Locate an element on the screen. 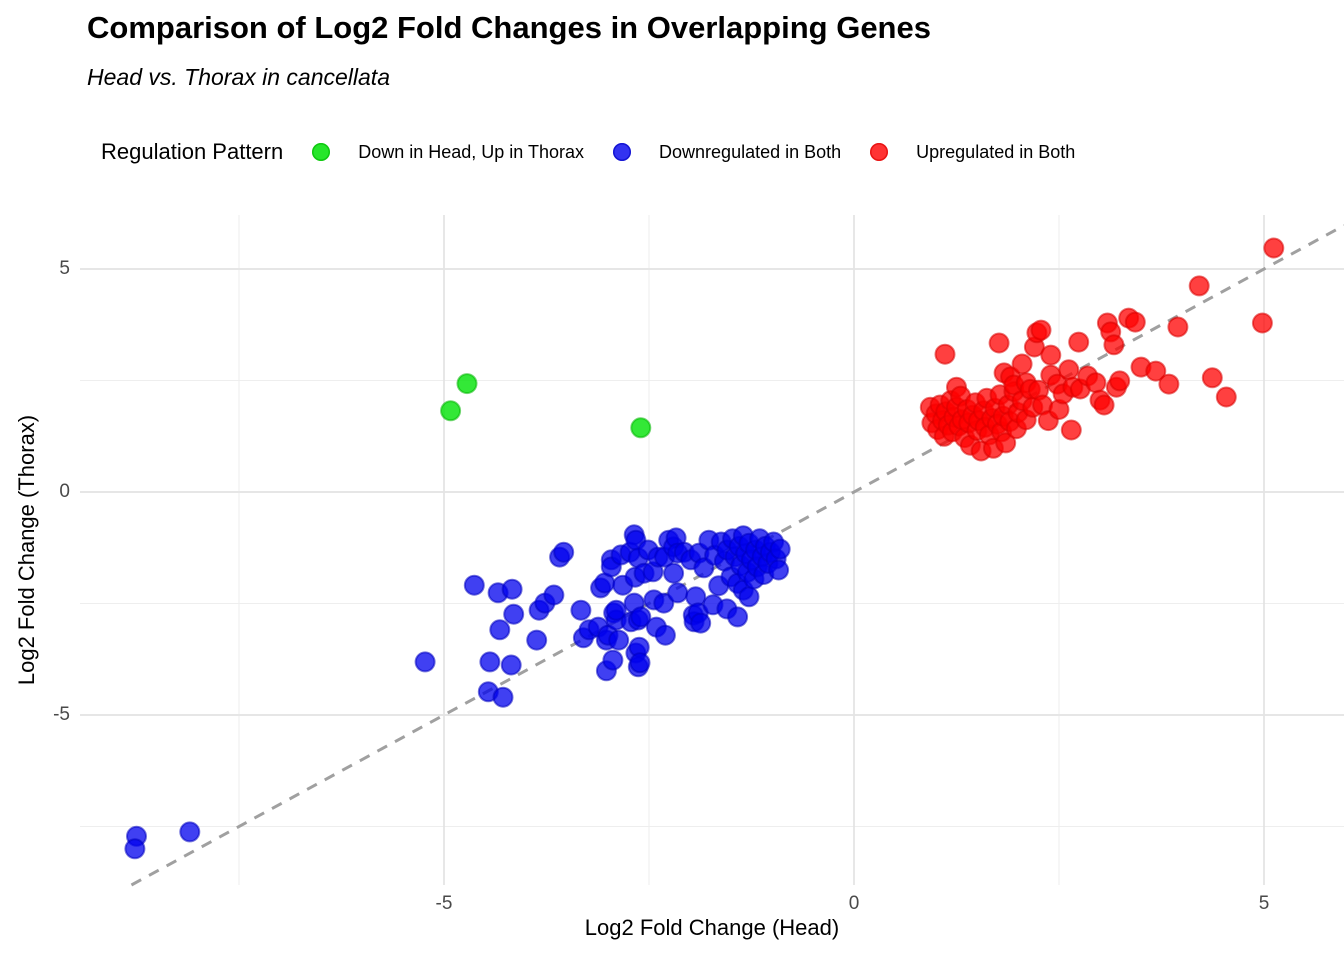 This screenshot has width=1344, height=960. y-tick-label: 0 is located at coordinates (64, 491).